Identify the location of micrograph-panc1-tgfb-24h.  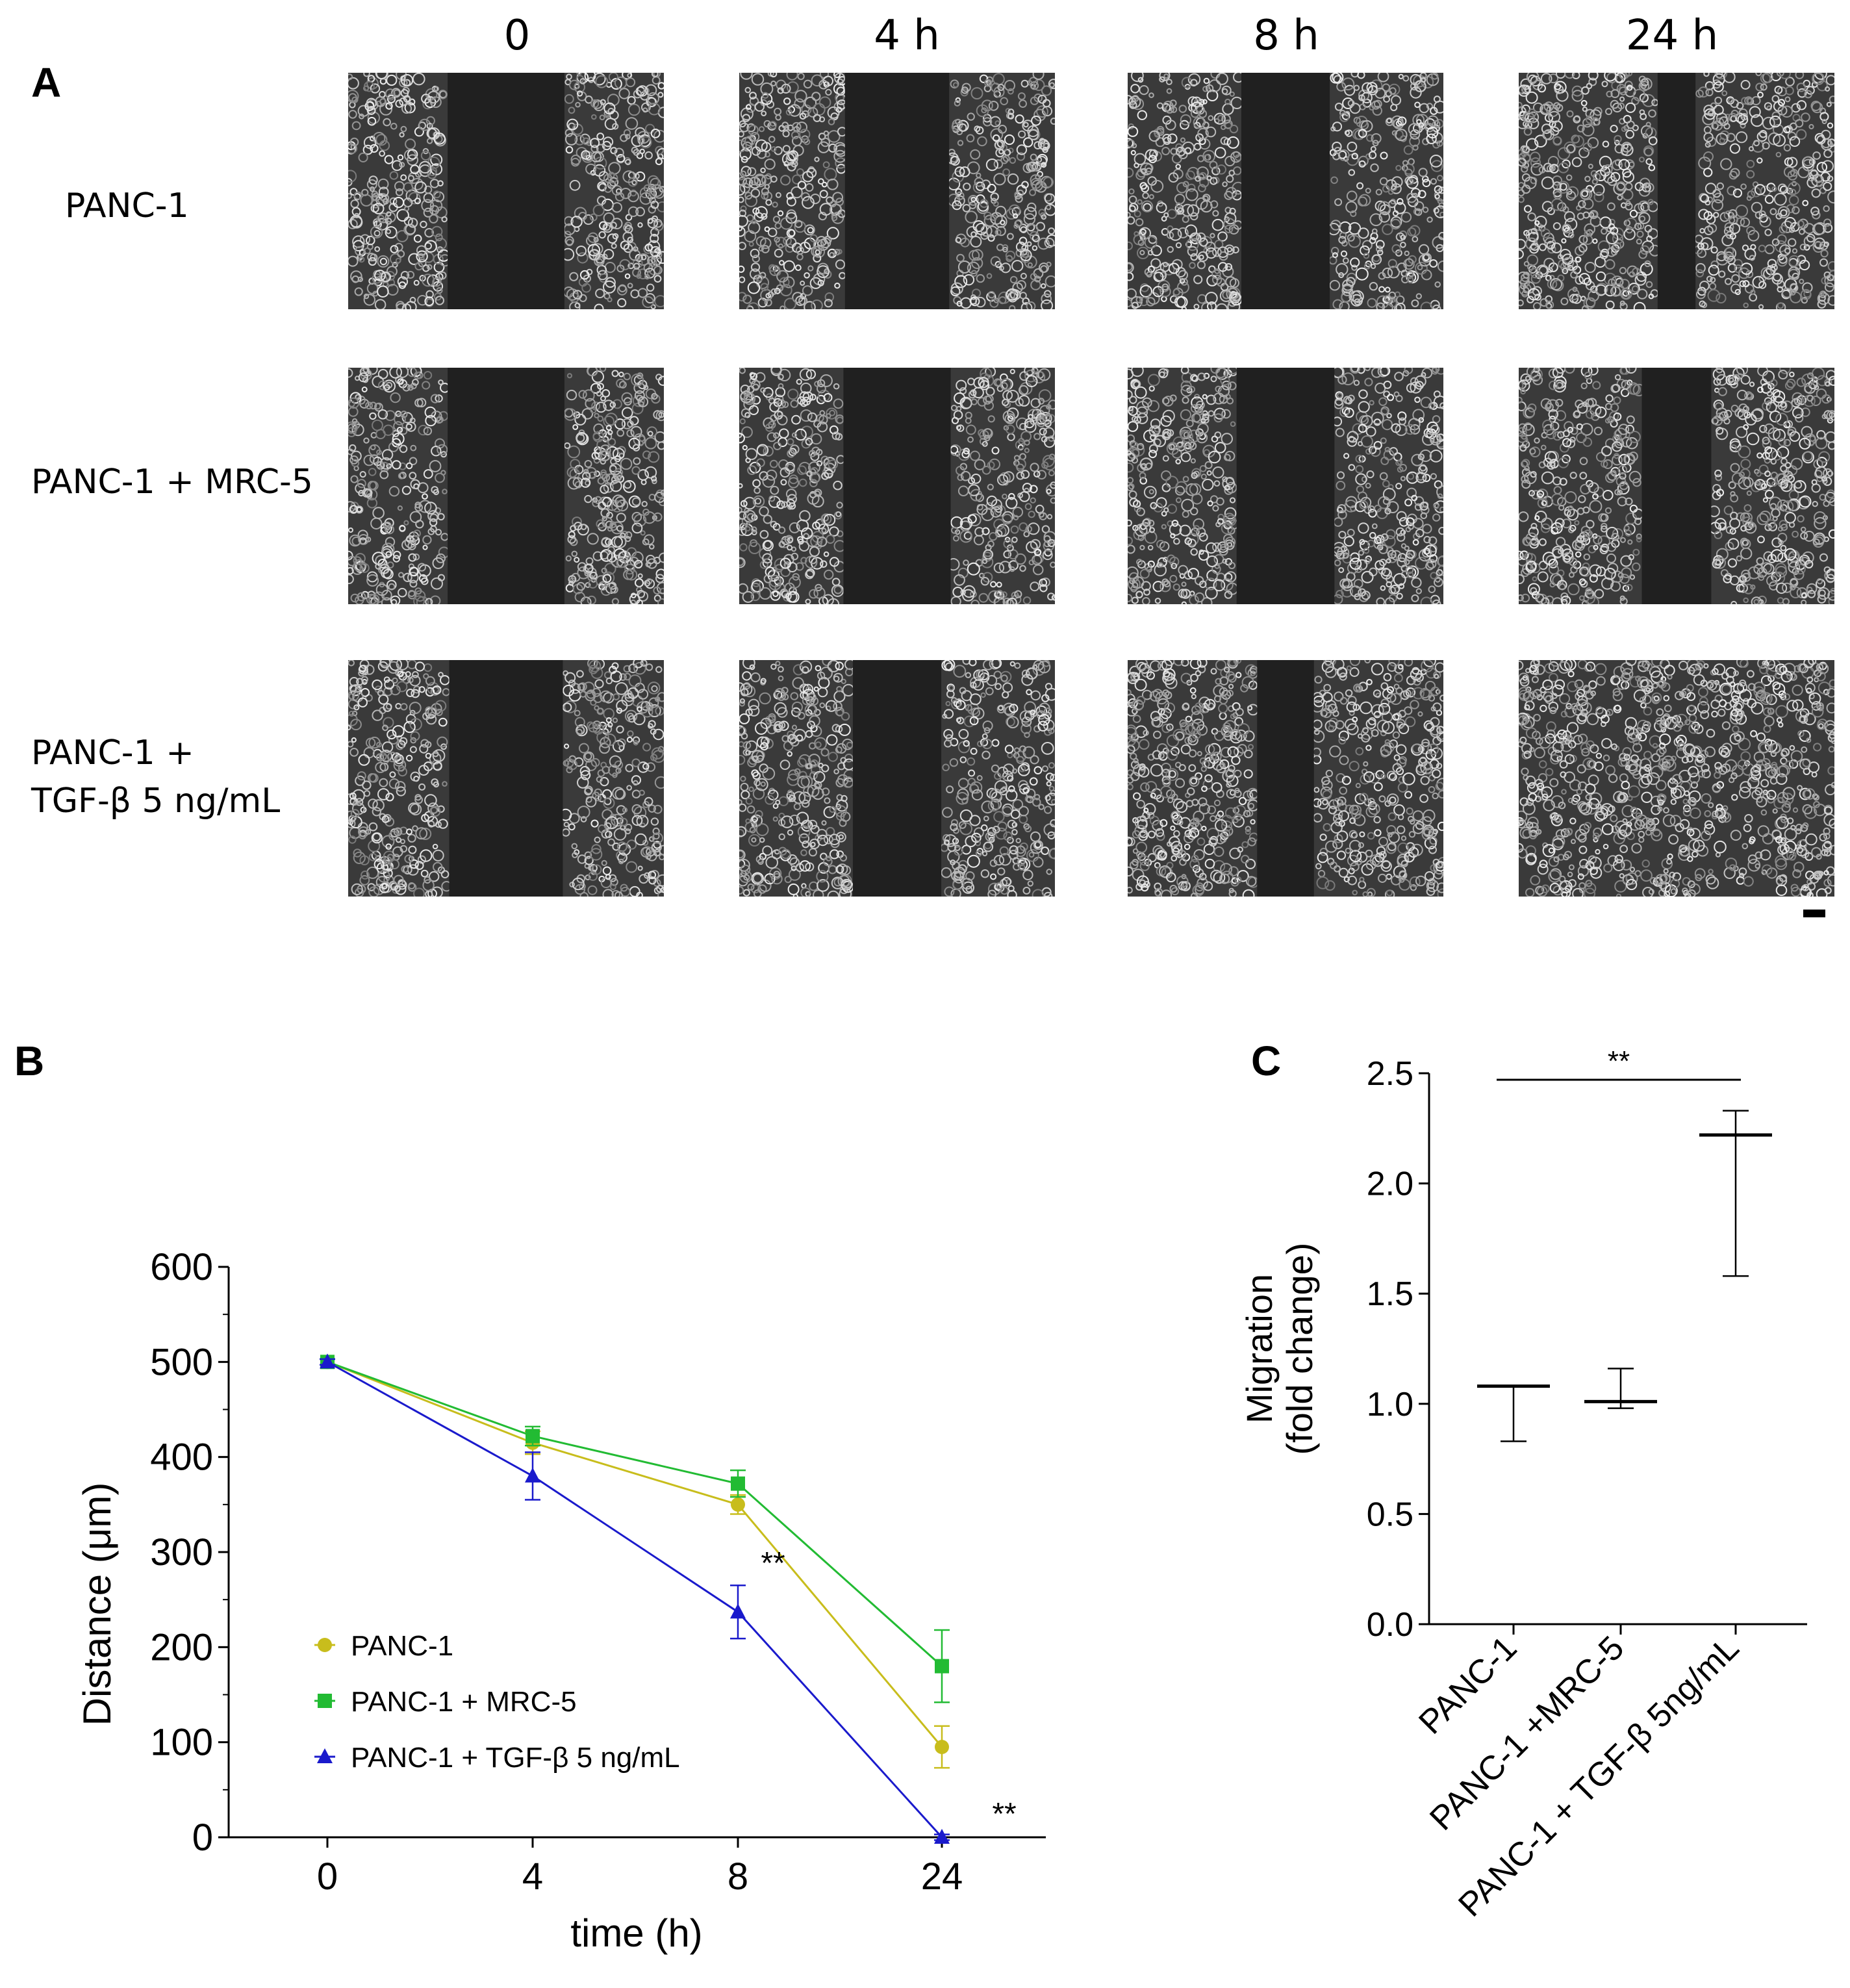
(1676, 778).